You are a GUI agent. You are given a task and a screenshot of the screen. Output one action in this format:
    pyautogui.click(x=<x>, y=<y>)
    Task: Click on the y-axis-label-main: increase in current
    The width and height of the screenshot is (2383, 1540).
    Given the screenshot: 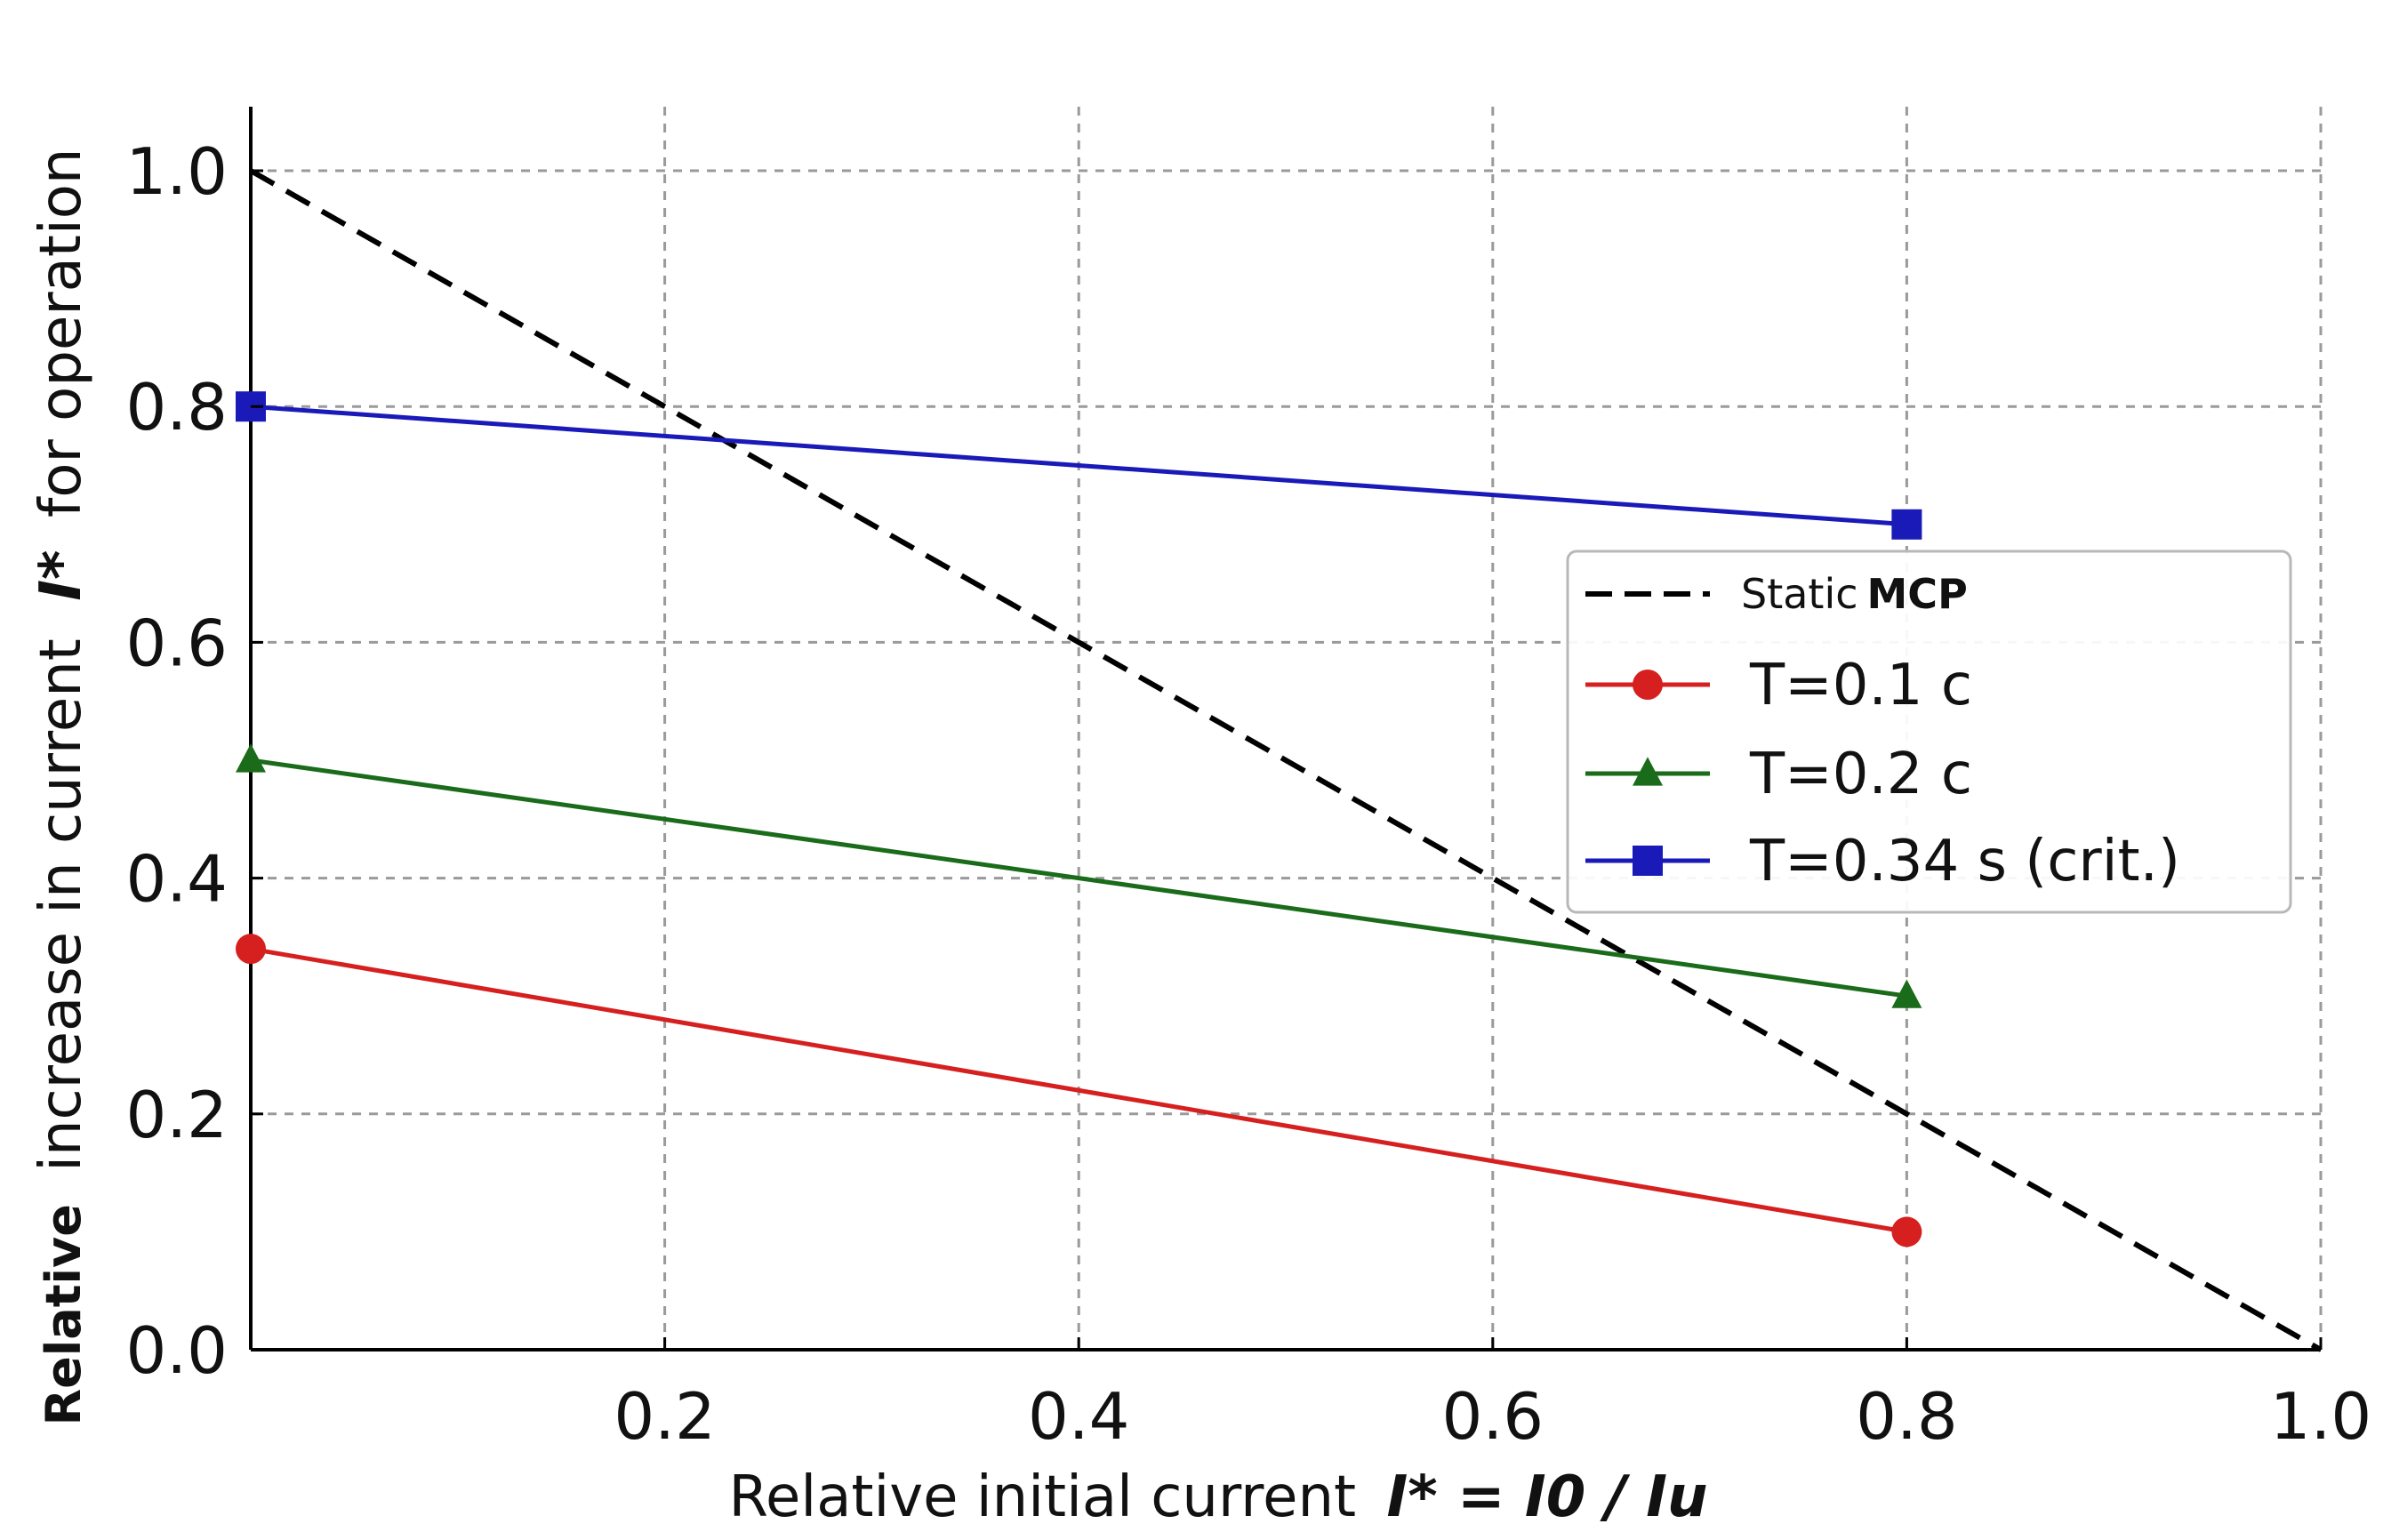 What is the action you would take?
    pyautogui.click(x=61, y=905)
    